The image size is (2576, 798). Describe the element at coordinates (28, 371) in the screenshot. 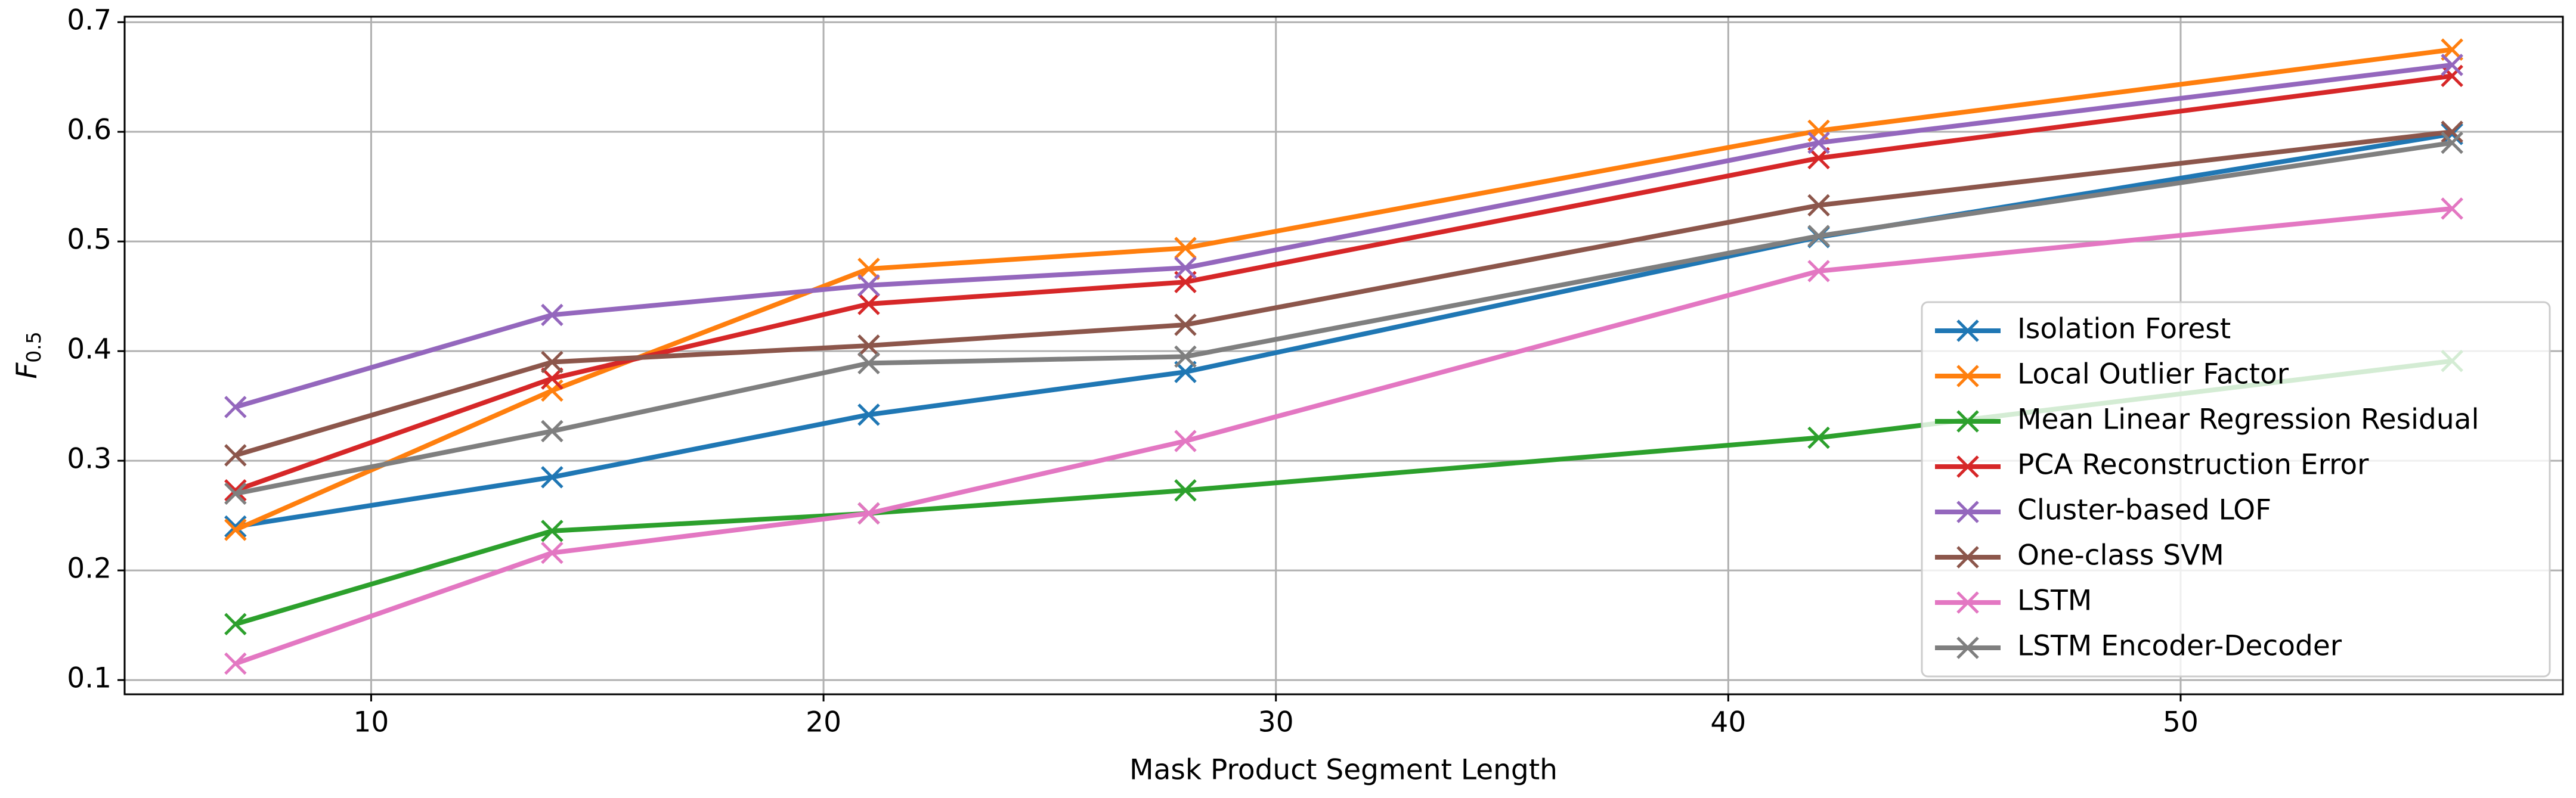

I see `y-axis-label-base: F` at that location.